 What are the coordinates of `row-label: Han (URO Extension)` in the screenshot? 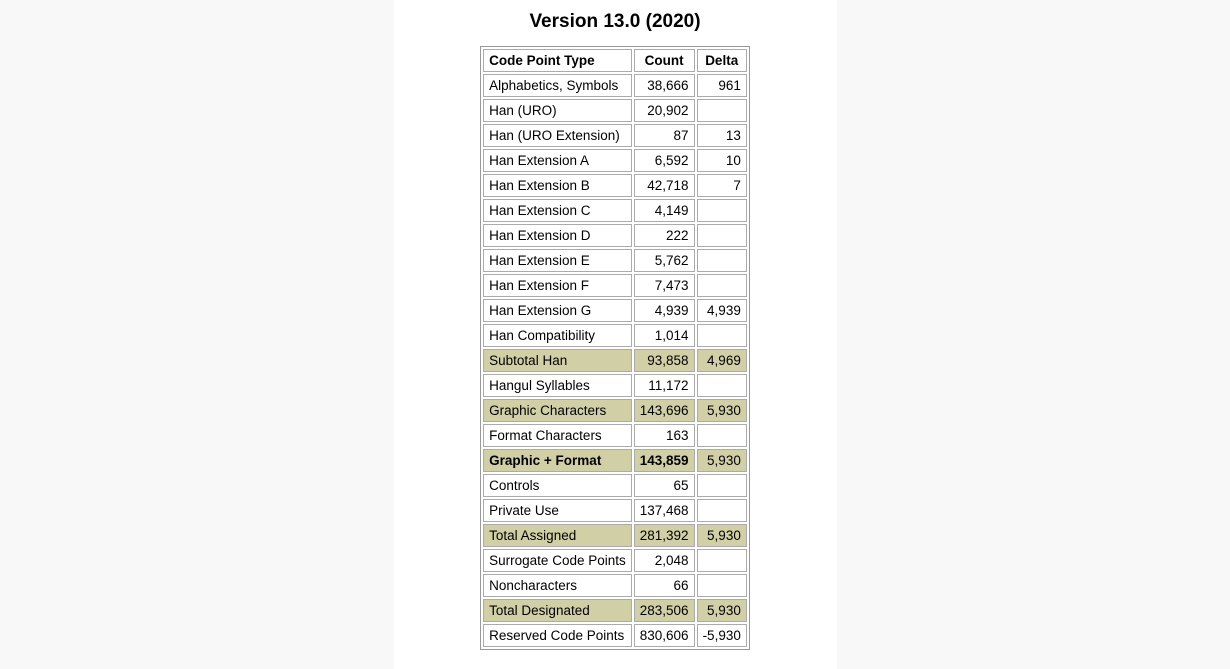 It's located at (557, 135).